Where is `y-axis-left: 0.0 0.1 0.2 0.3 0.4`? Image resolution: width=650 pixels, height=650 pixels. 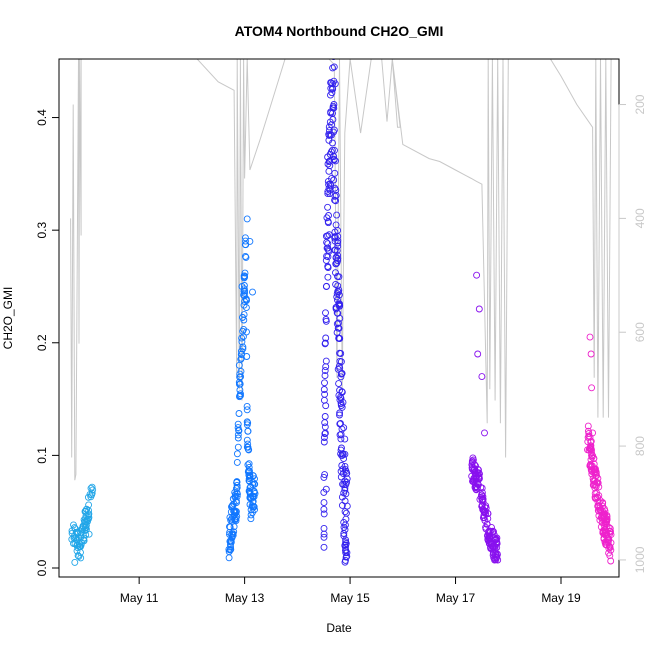 y-axis-left: 0.0 0.1 0.2 0.3 0.4 is located at coordinates (47, 342).